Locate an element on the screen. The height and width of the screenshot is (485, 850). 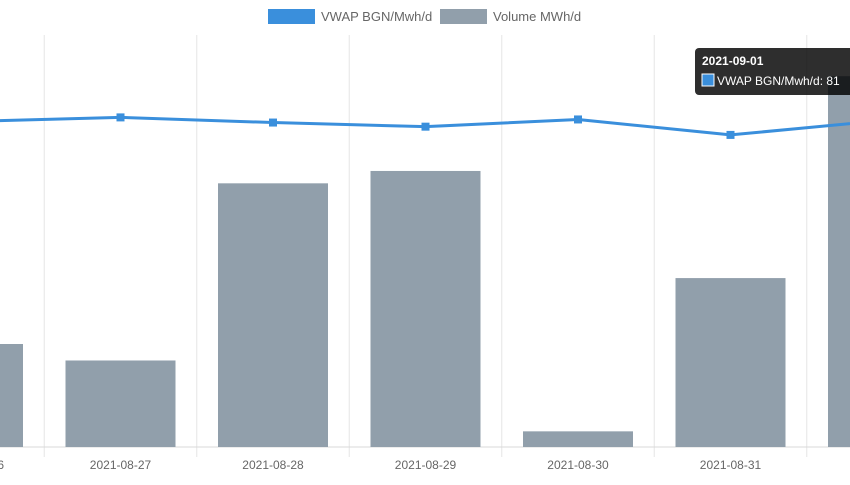
legend-item-vwap: VWAP BGN/Mwh/d is located at coordinates (350, 16).